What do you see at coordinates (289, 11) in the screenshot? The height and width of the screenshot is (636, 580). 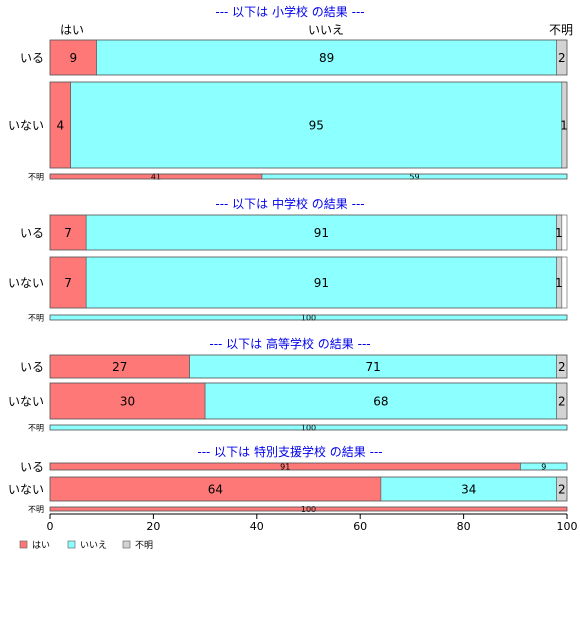 I see `panel-title: --- 以下は 小学校 の結果 ---` at bounding box center [289, 11].